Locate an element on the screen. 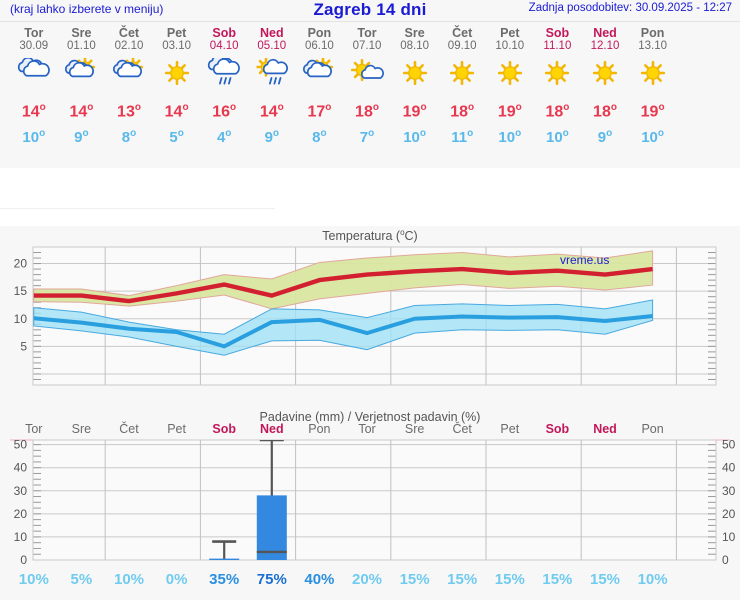 This screenshot has height=600, width=740. precipitation-chart-title: Padavine (mm) / Verjetnost padavin (%) is located at coordinates (370, 417).